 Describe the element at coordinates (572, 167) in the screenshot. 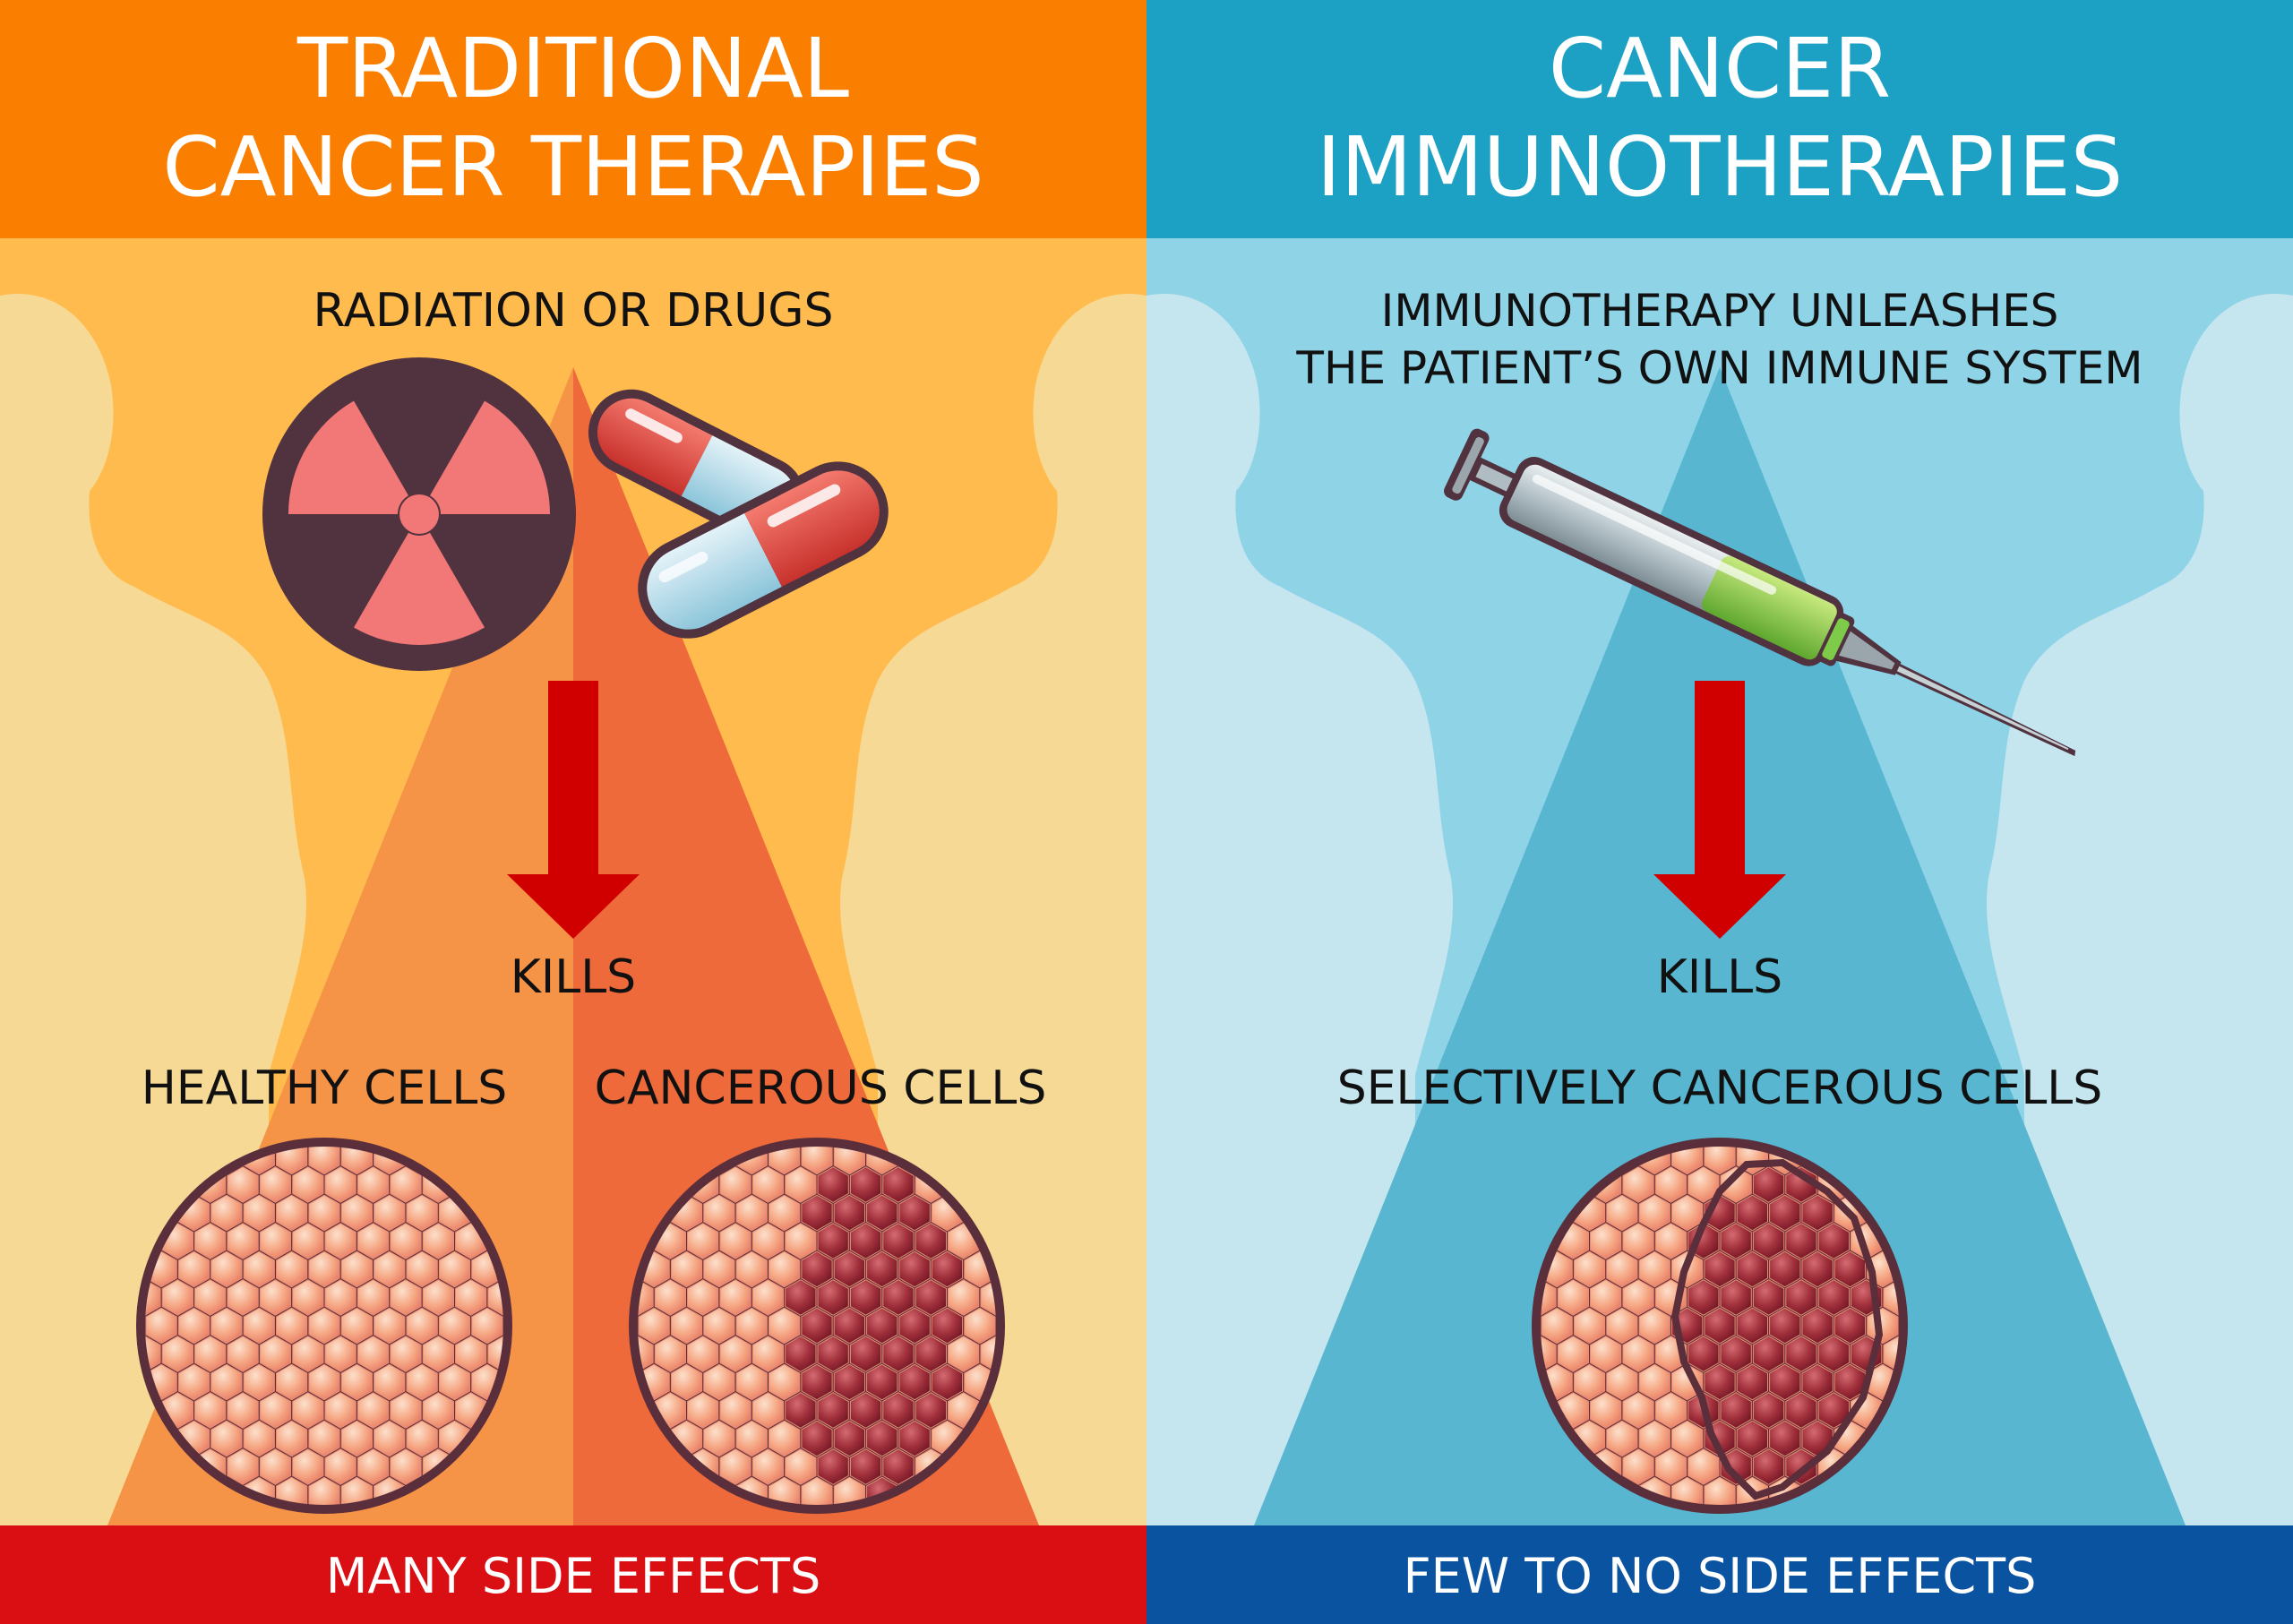

I see `left-title-line2: CANCER THERAPIES` at that location.